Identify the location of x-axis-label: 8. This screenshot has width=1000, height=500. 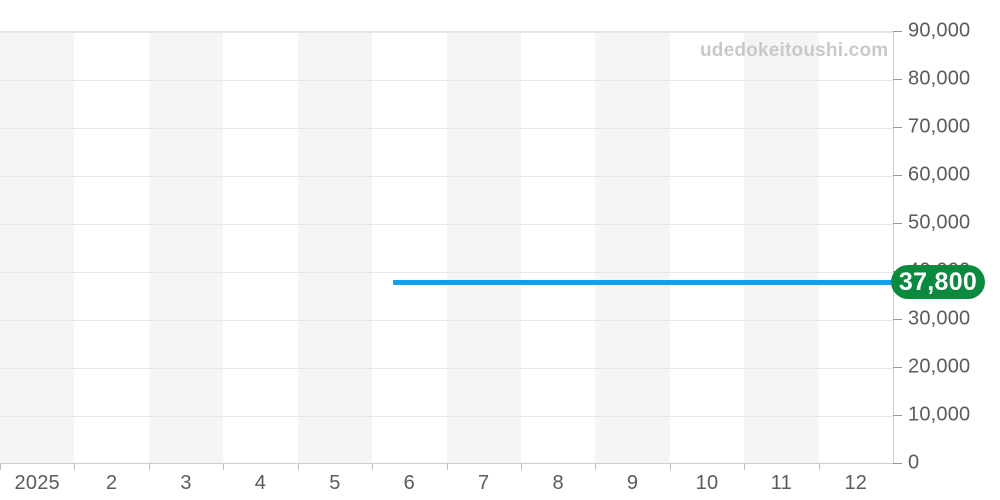
(558, 483).